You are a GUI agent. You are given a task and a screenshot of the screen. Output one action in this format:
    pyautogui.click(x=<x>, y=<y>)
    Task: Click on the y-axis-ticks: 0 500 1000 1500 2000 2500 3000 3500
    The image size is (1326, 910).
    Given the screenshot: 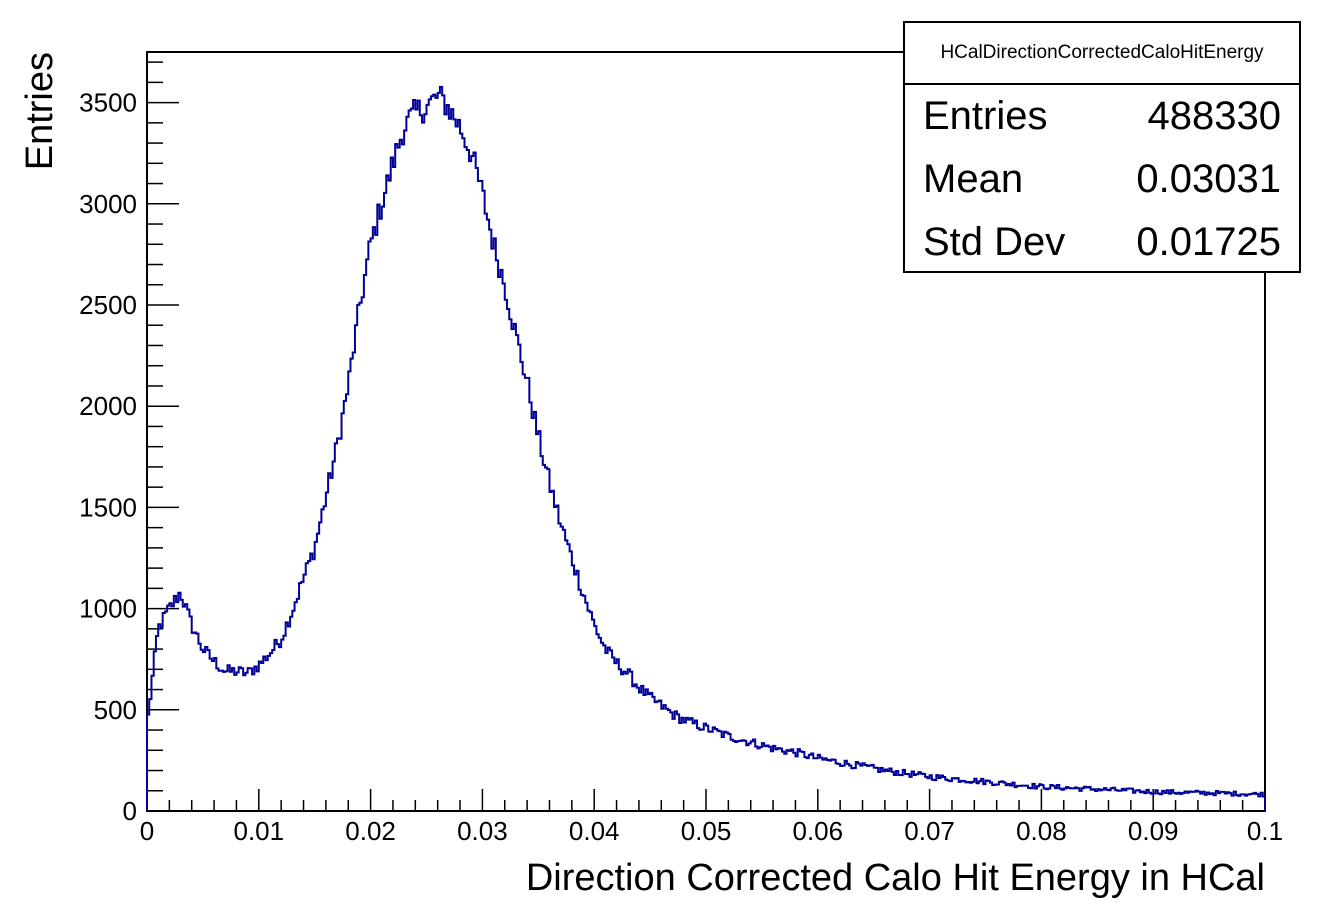 What is the action you would take?
    pyautogui.click(x=129, y=443)
    